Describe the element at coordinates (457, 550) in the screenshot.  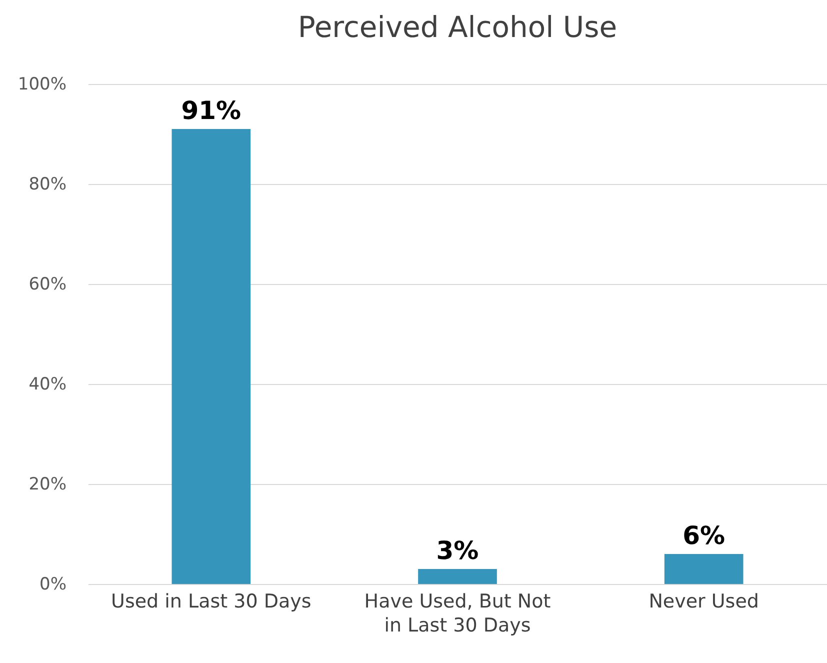
I see `data-label: 3%` at that location.